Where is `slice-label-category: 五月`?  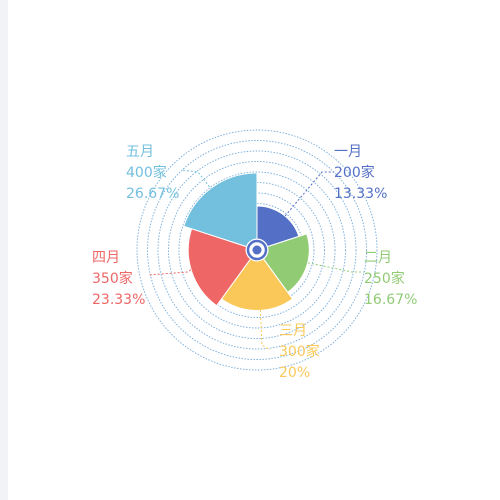 slice-label-category: 五月 is located at coordinates (140, 152).